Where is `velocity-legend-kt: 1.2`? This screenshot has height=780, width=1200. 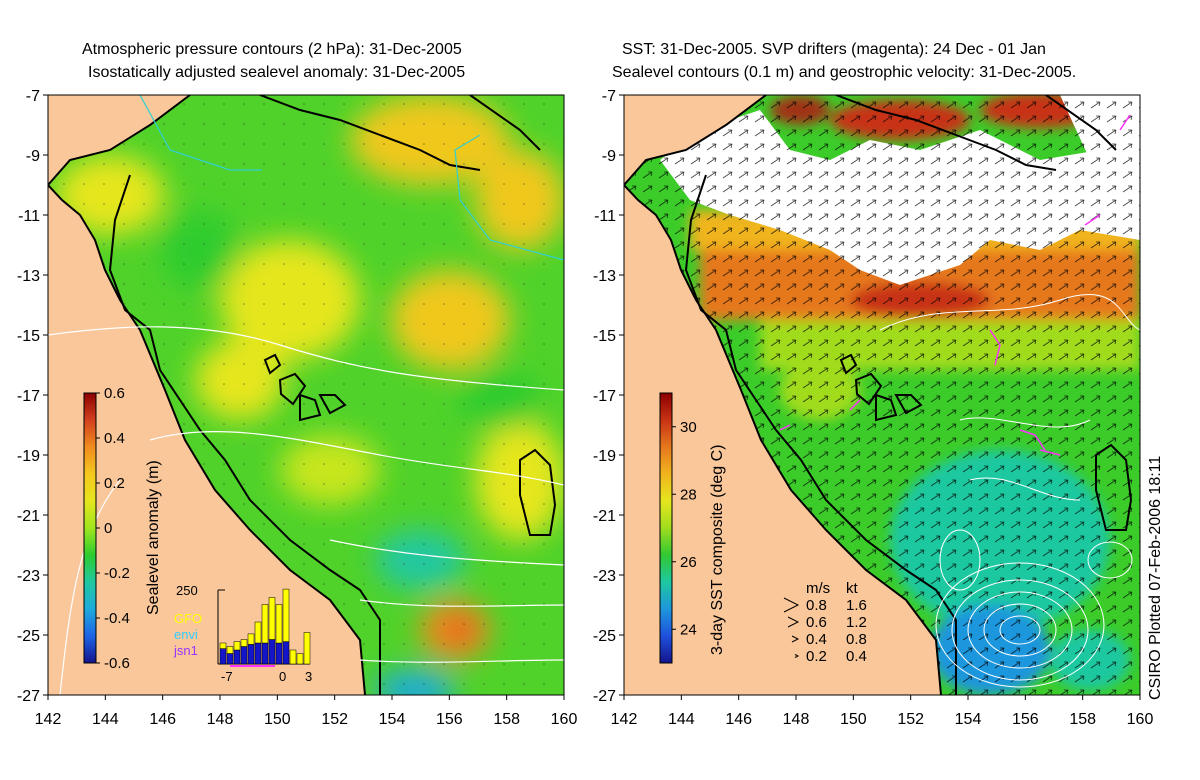
velocity-legend-kt: 1.2 is located at coordinates (856, 622).